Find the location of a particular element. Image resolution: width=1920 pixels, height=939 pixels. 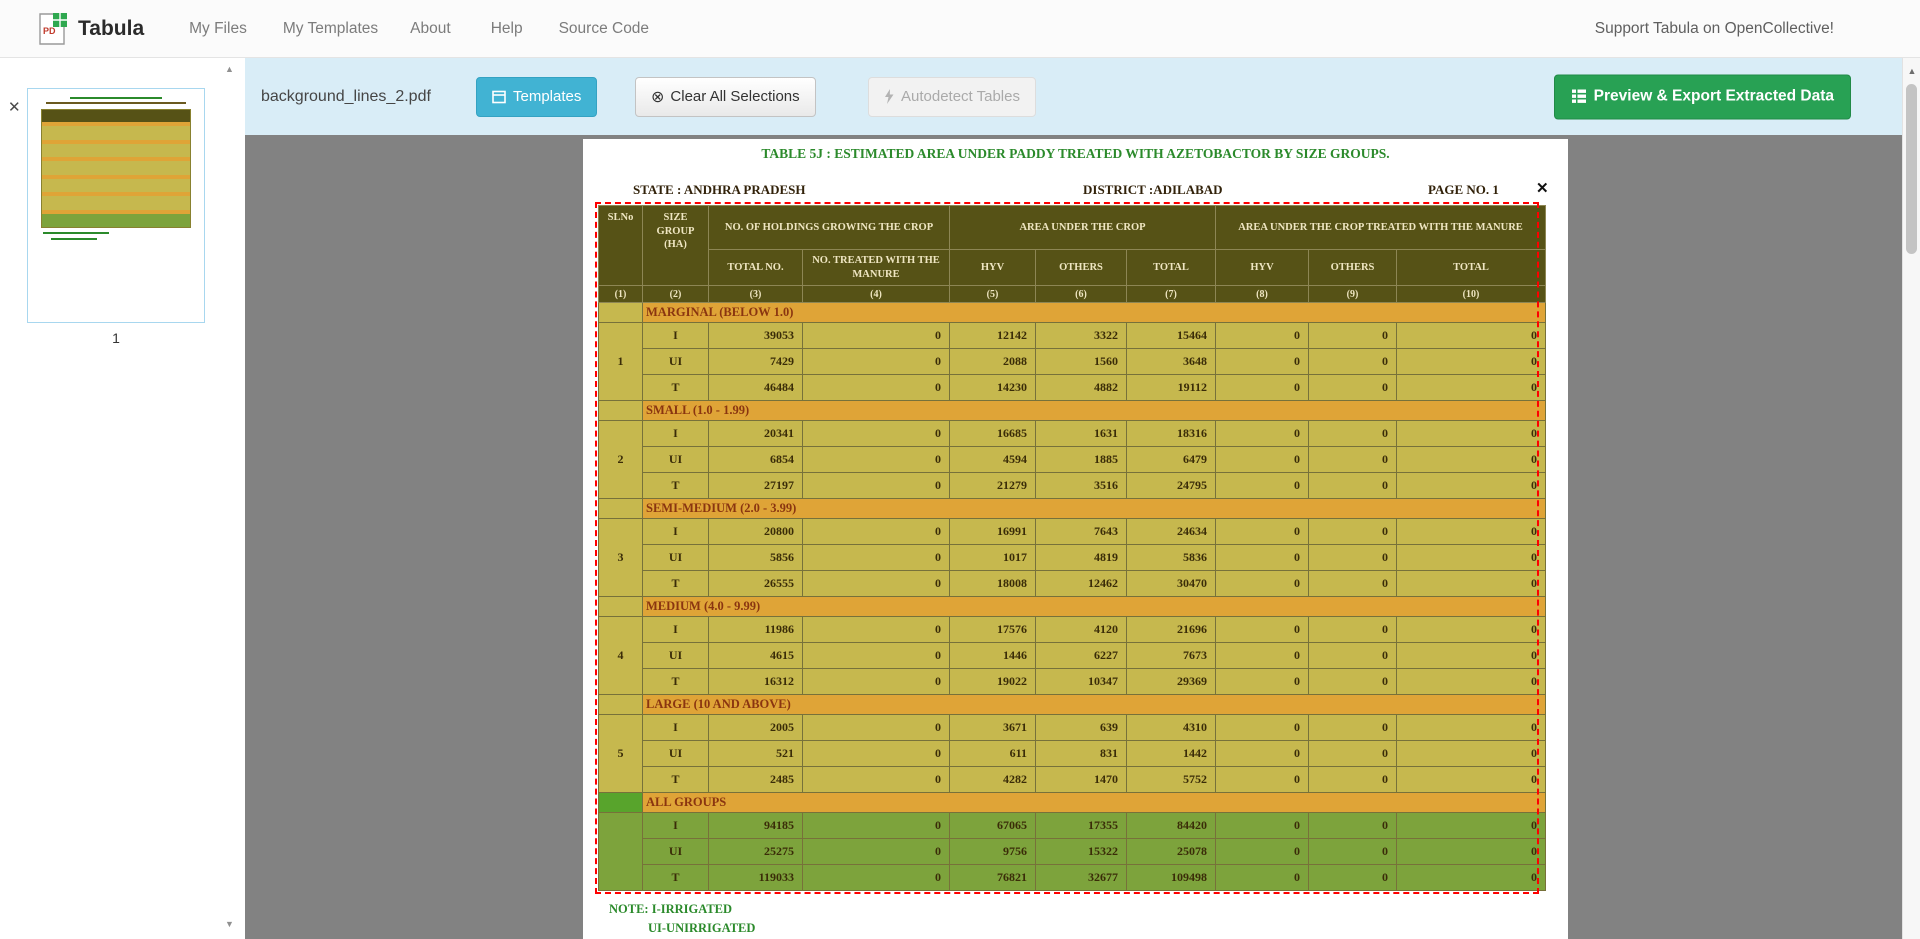

table-row: UI 6854 0 4594 1885 6479 0 0 0 is located at coordinates (1073, 459).